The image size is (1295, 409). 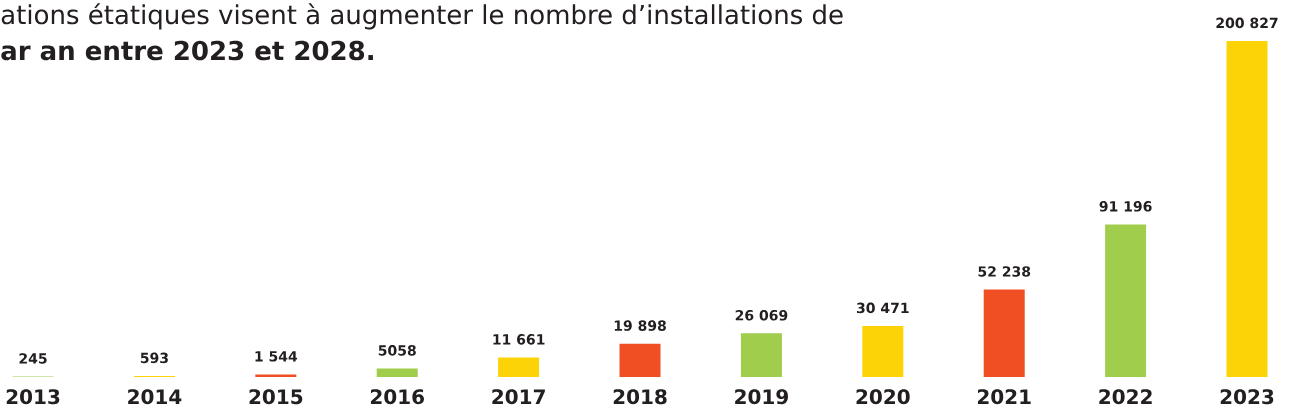 I want to click on data-label: 245, so click(x=33, y=358).